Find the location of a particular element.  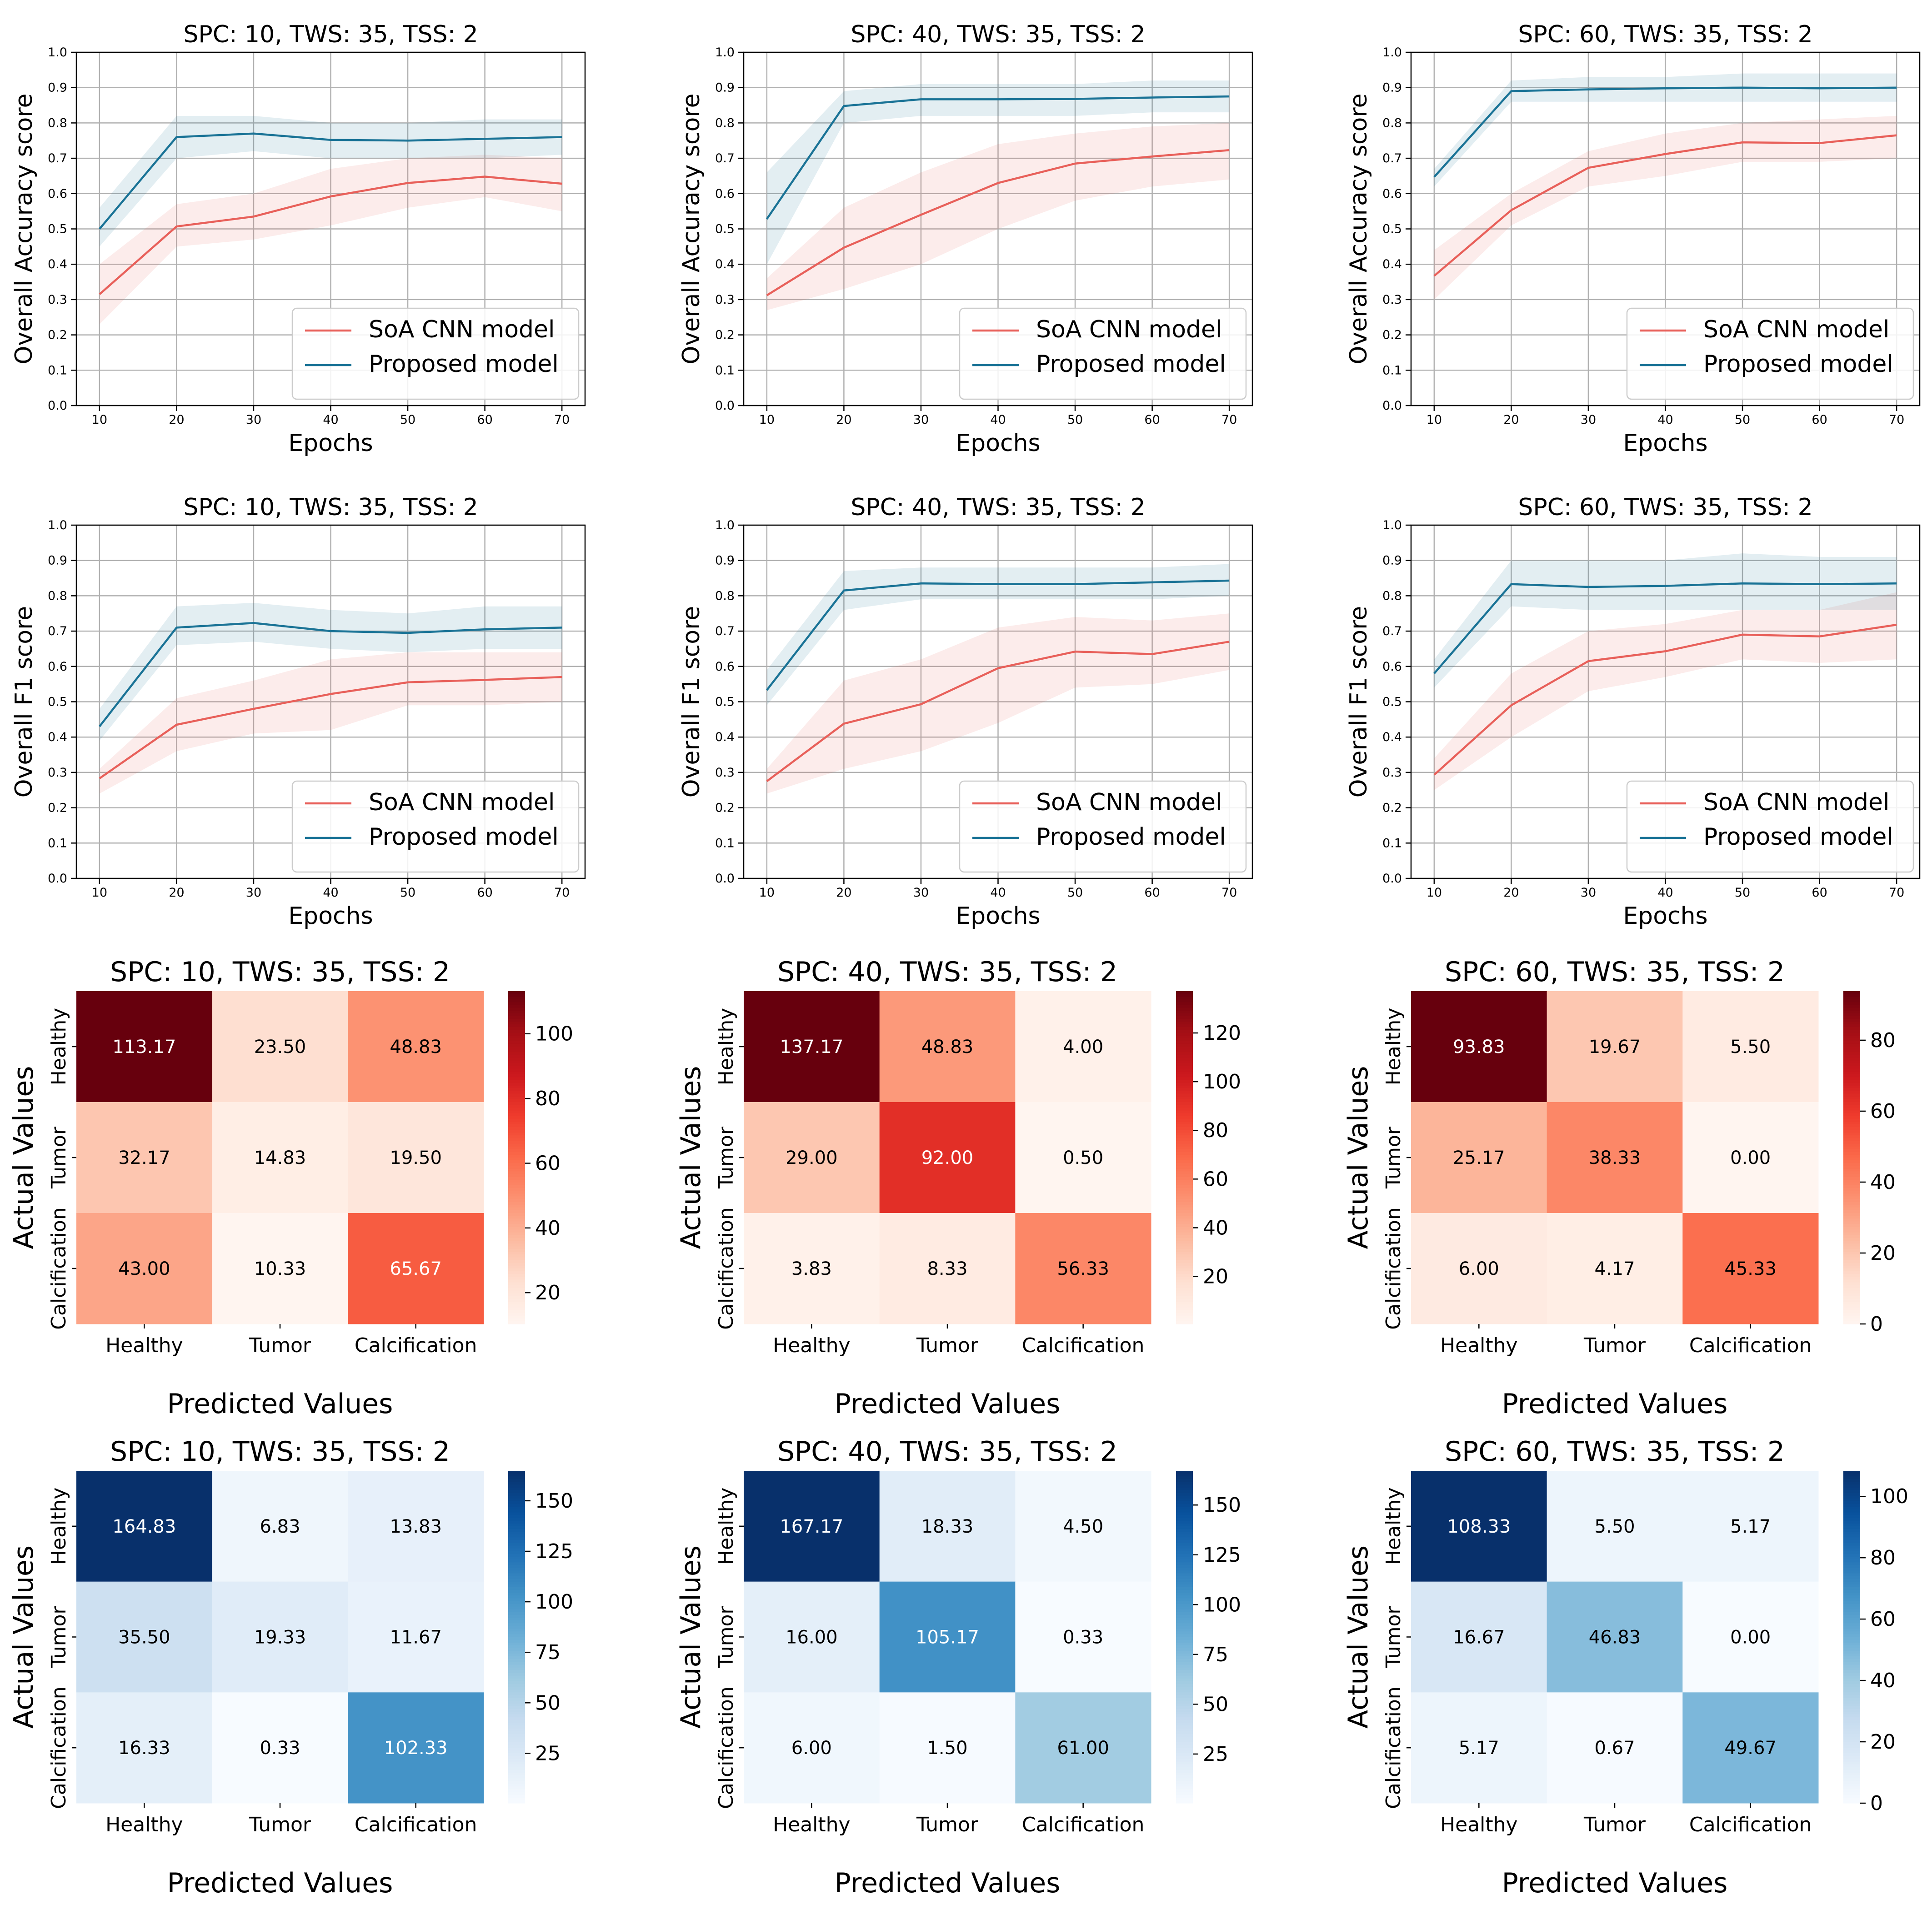

y-tick-label: 0.6 is located at coordinates (1392, 194).